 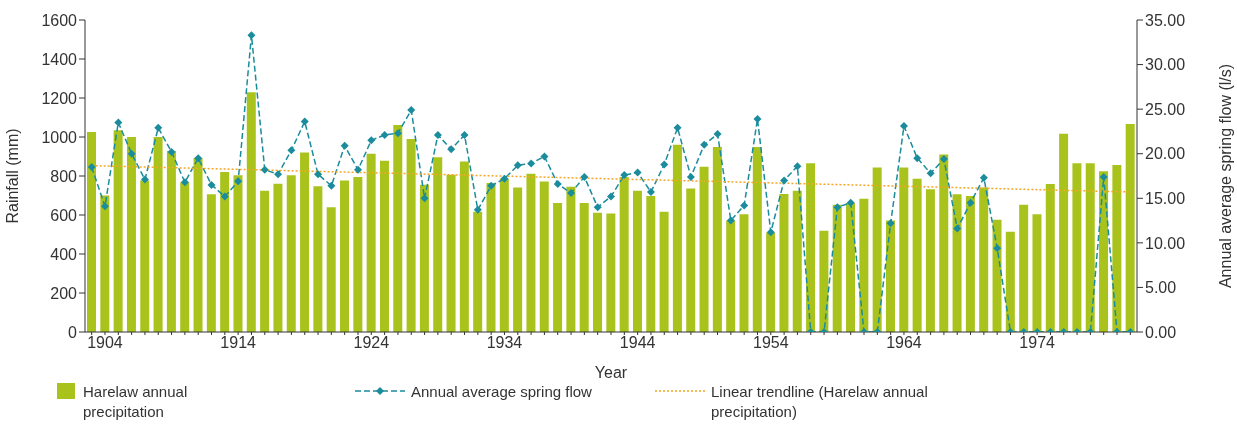 I want to click on y2-tick-label: 10.00, so click(x=1165, y=243).